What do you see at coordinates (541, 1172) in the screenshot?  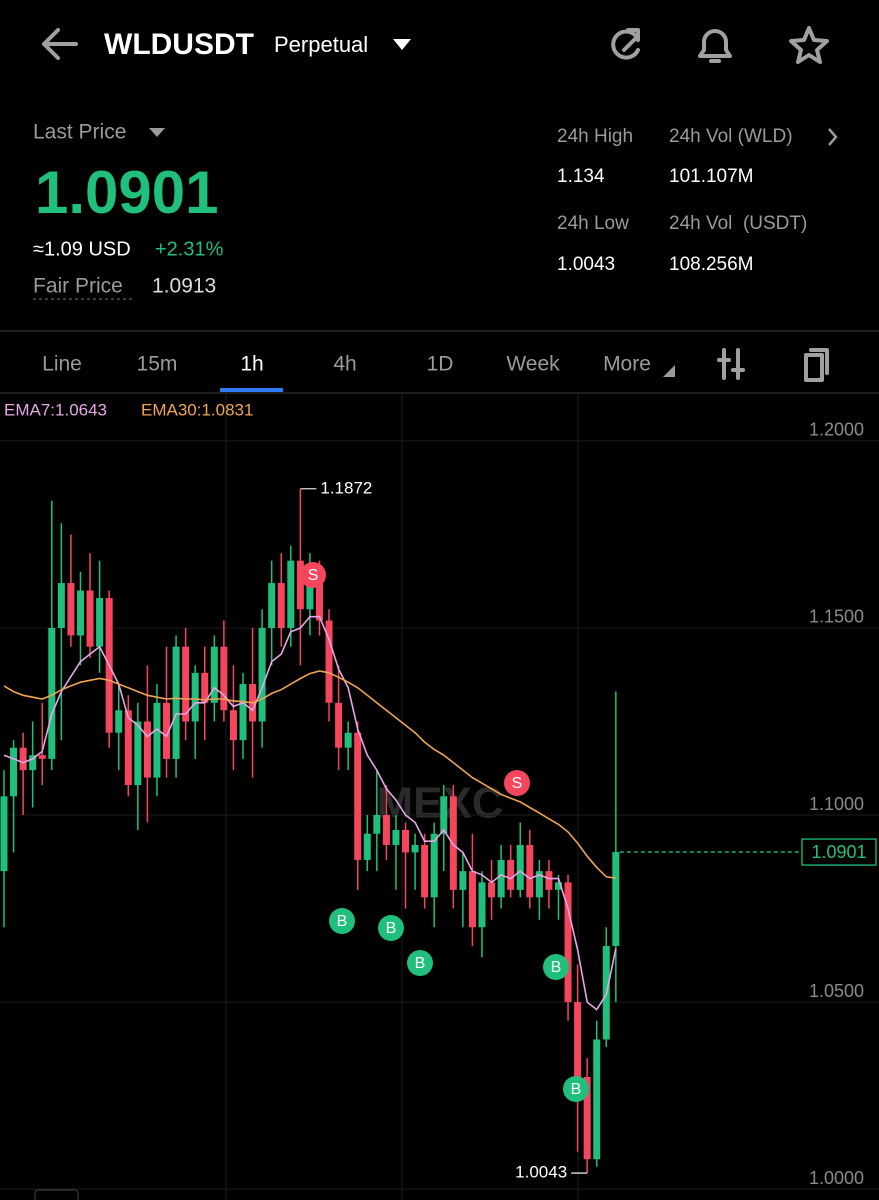 I see `min-label: 1.0043` at bounding box center [541, 1172].